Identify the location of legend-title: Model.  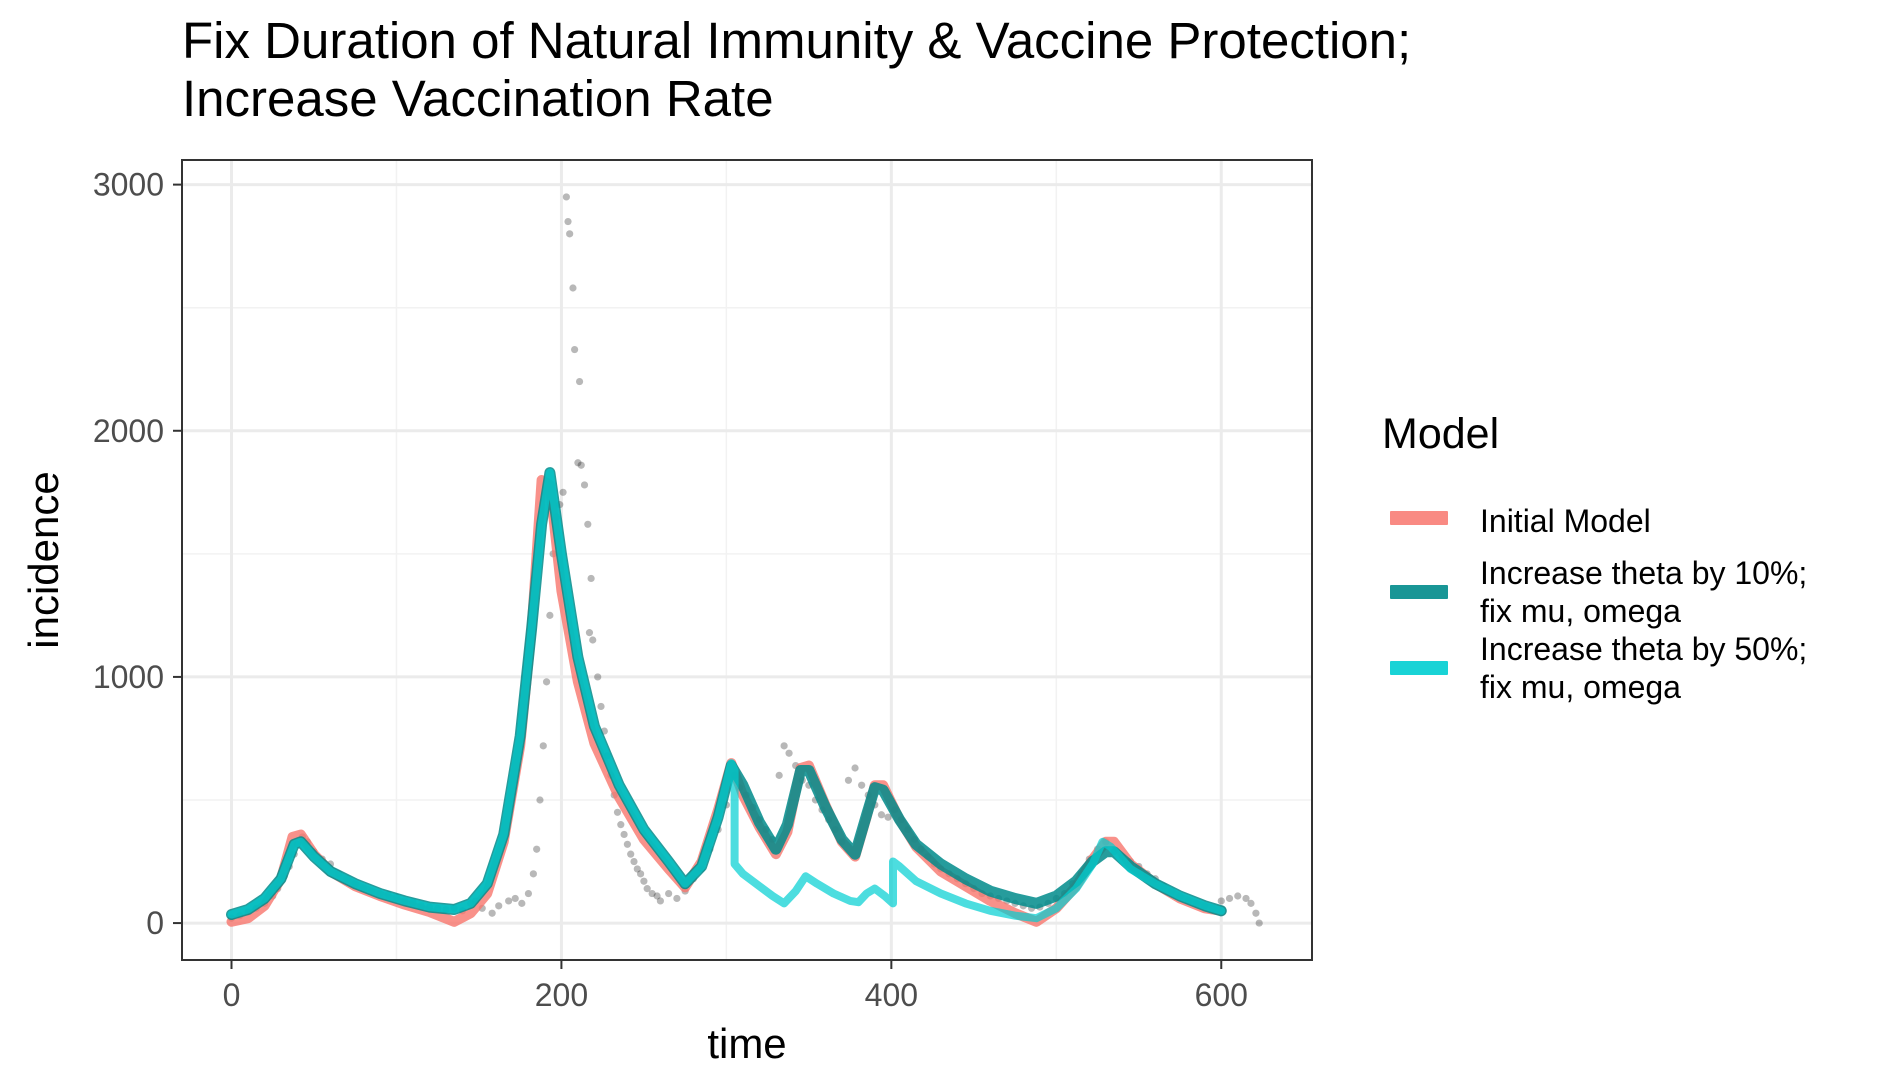
(1441, 434).